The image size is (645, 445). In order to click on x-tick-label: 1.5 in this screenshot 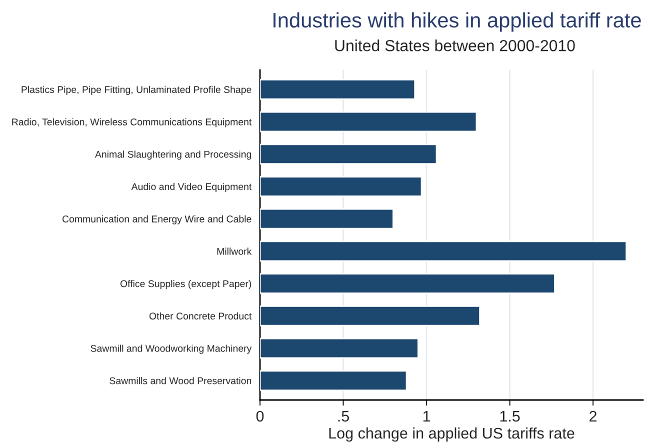, I will do `click(510, 416)`.